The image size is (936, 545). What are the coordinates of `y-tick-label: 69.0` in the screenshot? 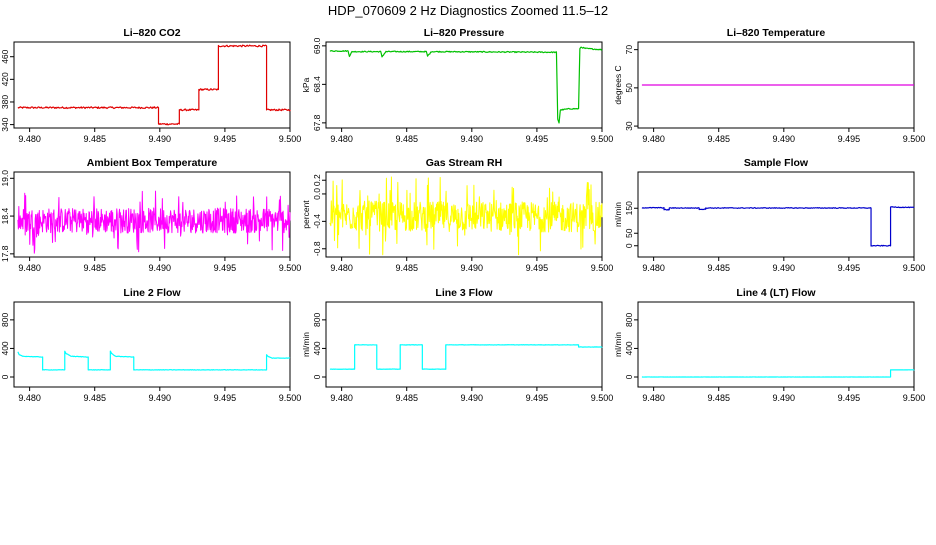 It's located at (317, 45).